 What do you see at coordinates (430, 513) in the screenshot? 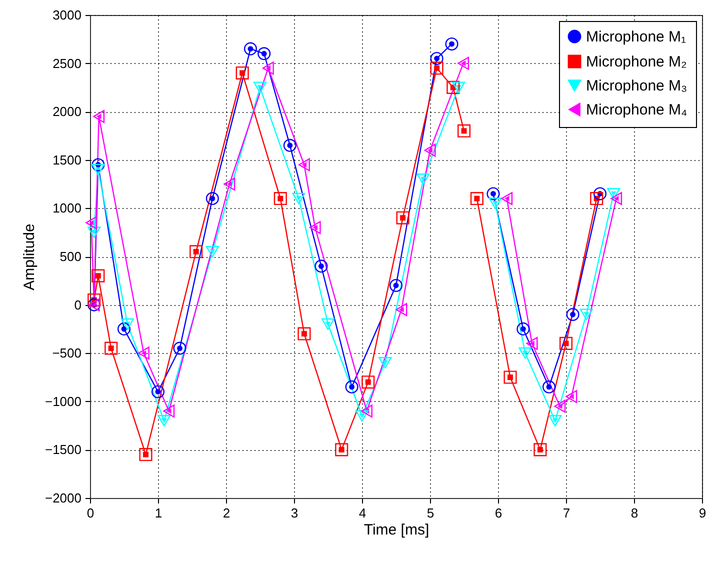
I see `x-tick-label: 5` at bounding box center [430, 513].